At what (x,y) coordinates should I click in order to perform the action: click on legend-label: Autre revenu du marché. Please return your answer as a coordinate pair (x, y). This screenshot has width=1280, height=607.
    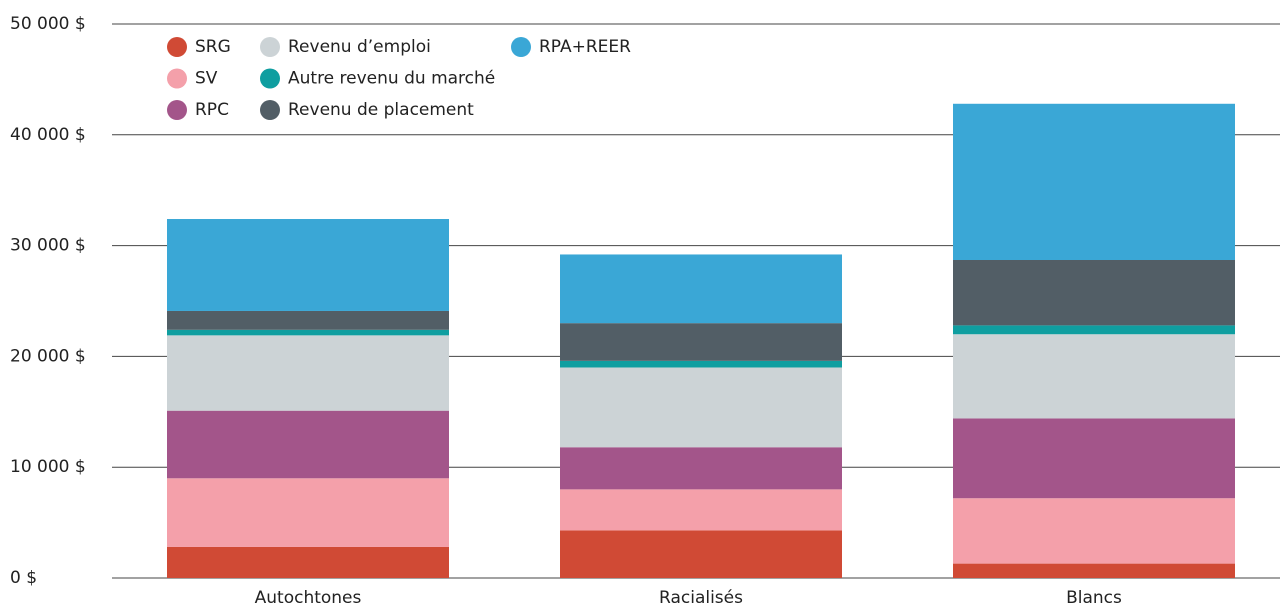
    Looking at the image, I should click on (391, 79).